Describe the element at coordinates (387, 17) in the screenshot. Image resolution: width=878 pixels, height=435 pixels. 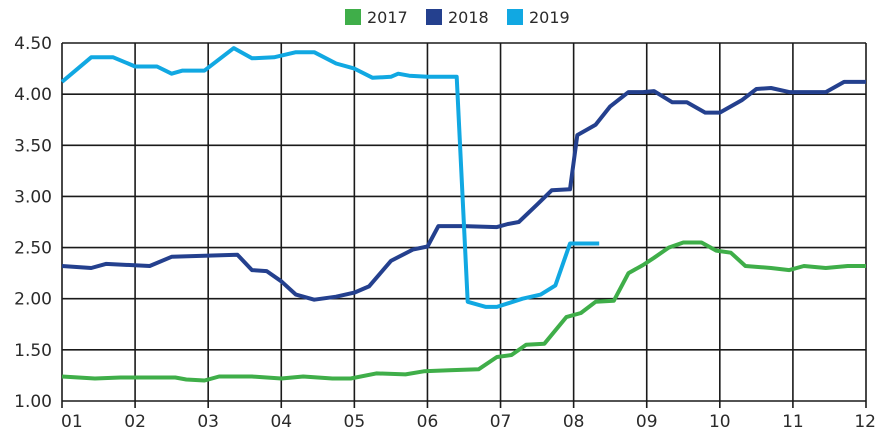
I see `legend-label-2017: 2017` at that location.